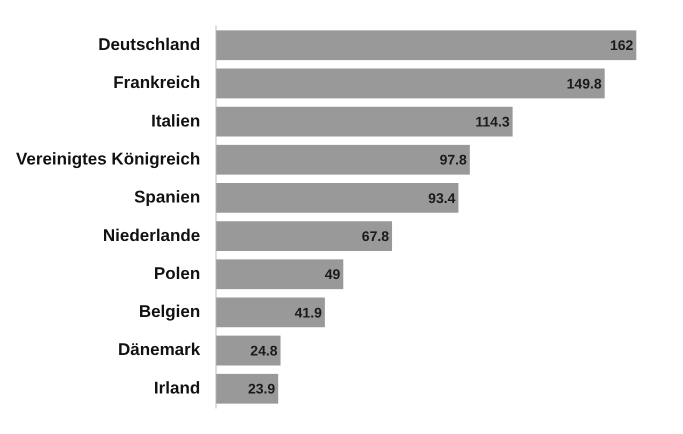  I want to click on y-tick-label: Spanien, so click(167, 197).